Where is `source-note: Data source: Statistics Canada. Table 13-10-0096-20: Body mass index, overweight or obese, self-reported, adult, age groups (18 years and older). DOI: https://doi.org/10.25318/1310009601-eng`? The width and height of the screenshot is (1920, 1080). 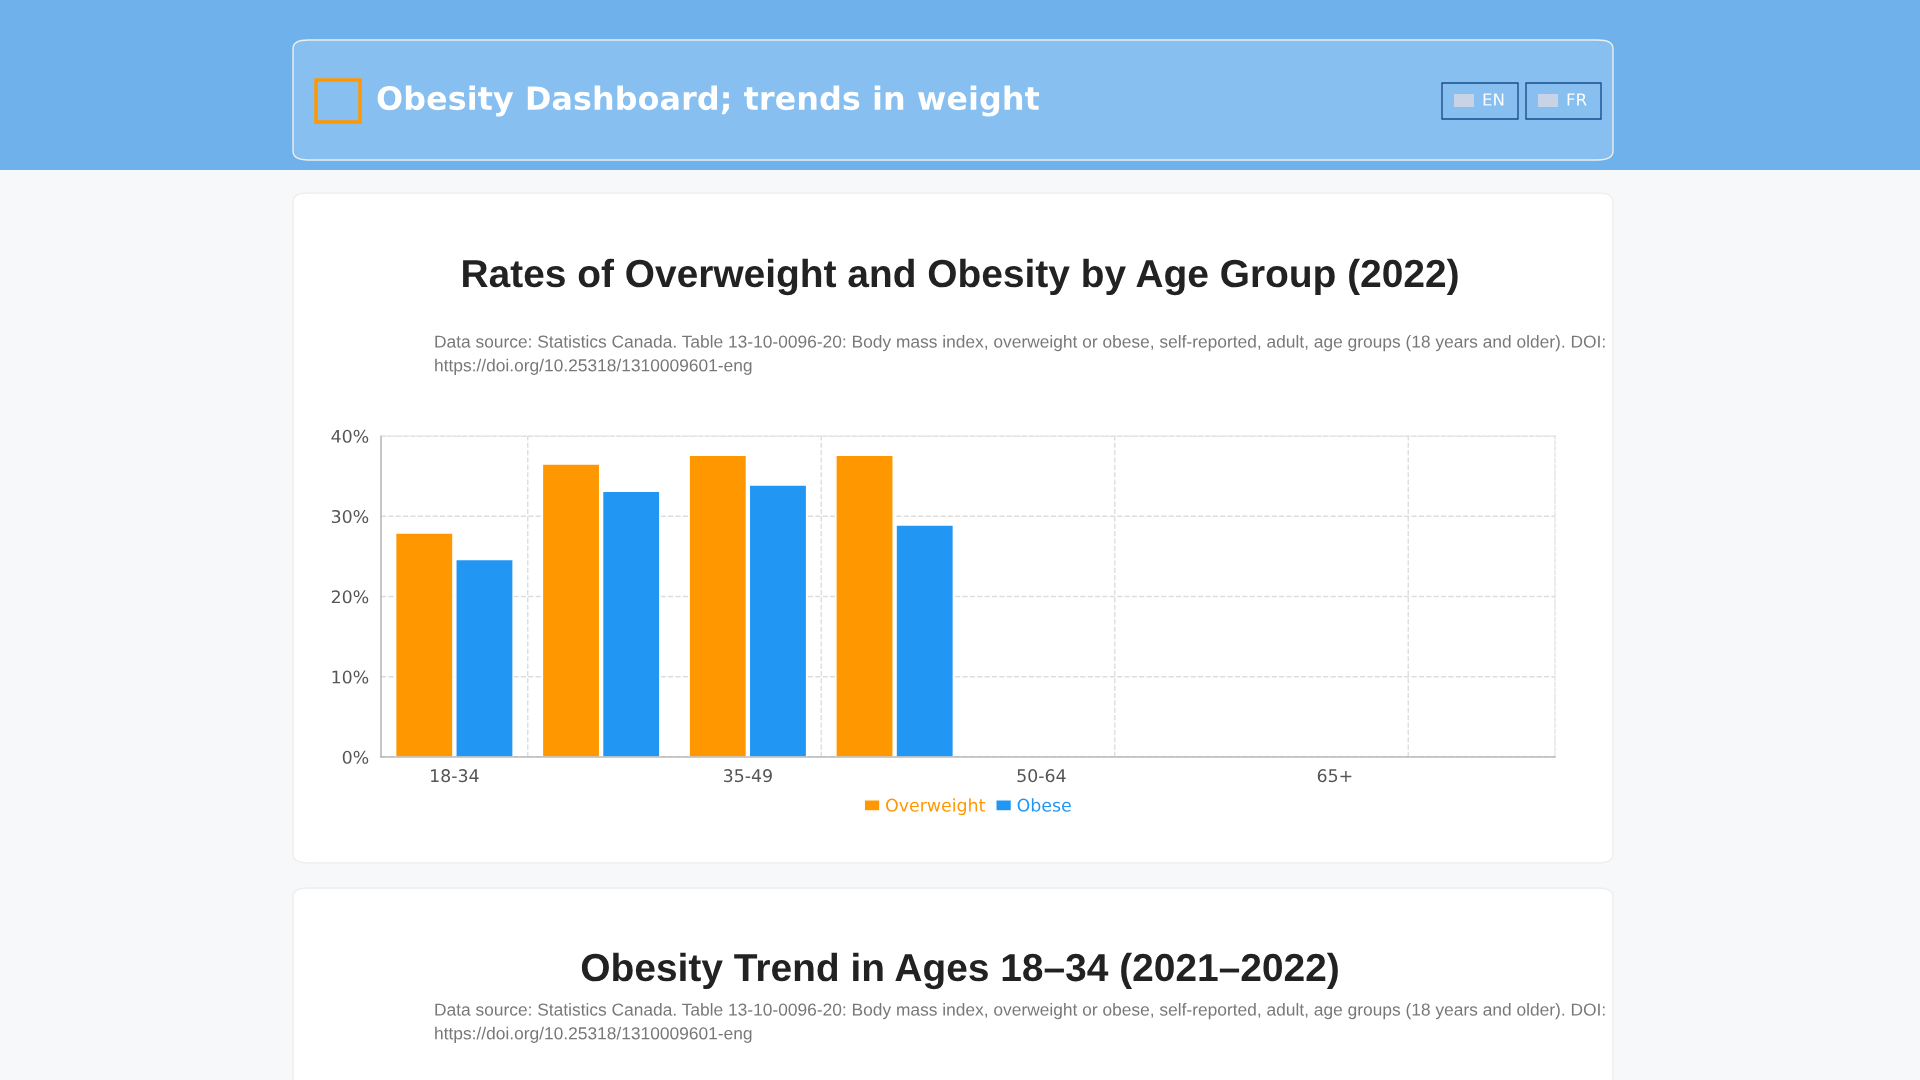
source-note: Data source: Statistics Canada. Table 13-10-0096-20: Body mass index, overweight or obese, self-reported, adult, age groups (18 years and older). DOI: https://doi.org/10.25318/1310009601-eng is located at coordinates (1020, 1023).